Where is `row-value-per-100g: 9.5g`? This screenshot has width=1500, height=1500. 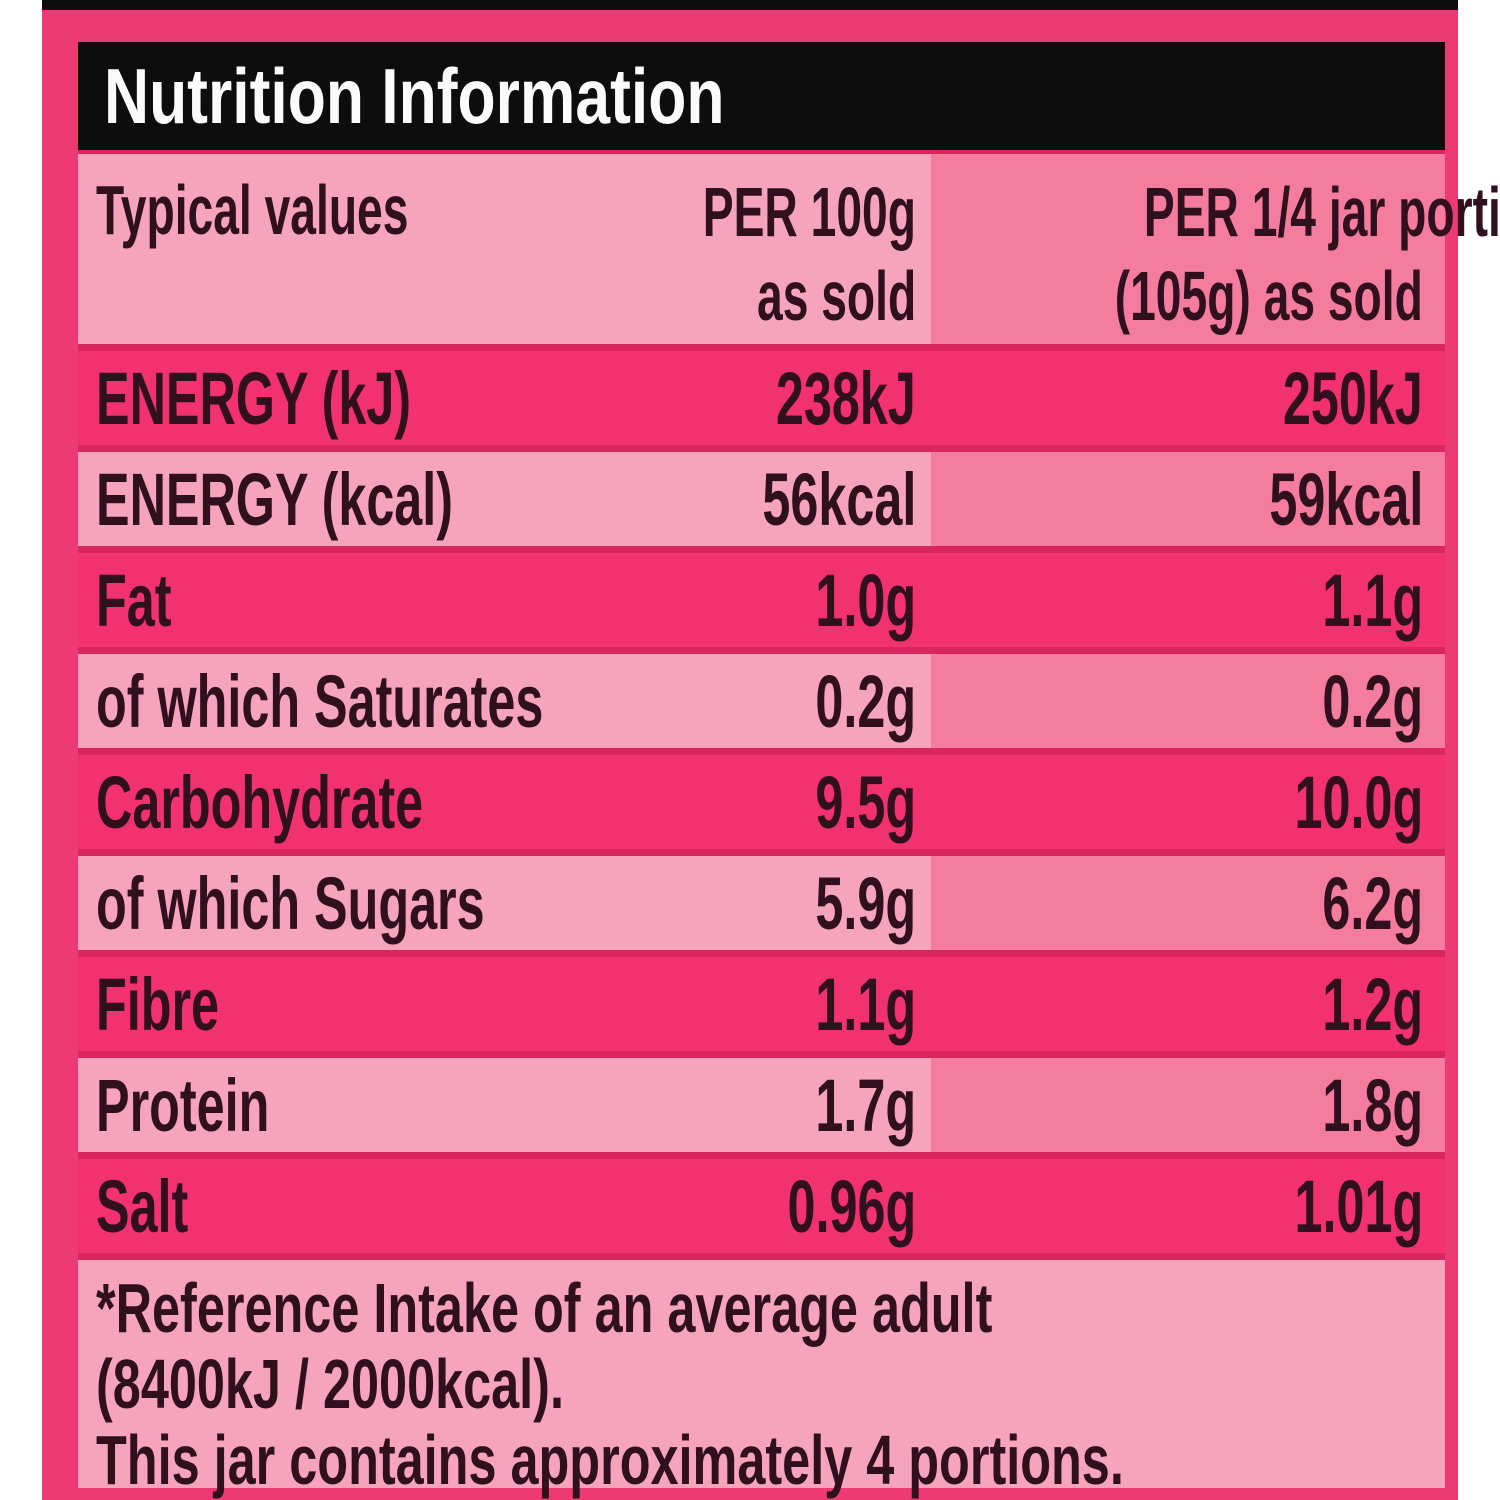
row-value-per-100g: 9.5g is located at coordinates (865, 802).